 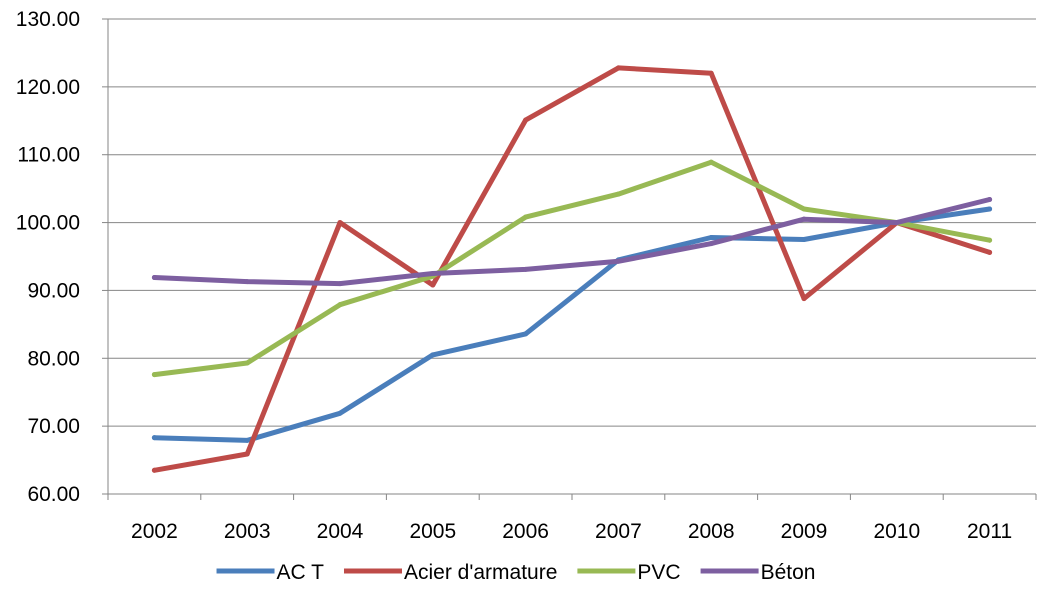 What do you see at coordinates (48, 223) in the screenshot?
I see `y-tick-label: 100.00` at bounding box center [48, 223].